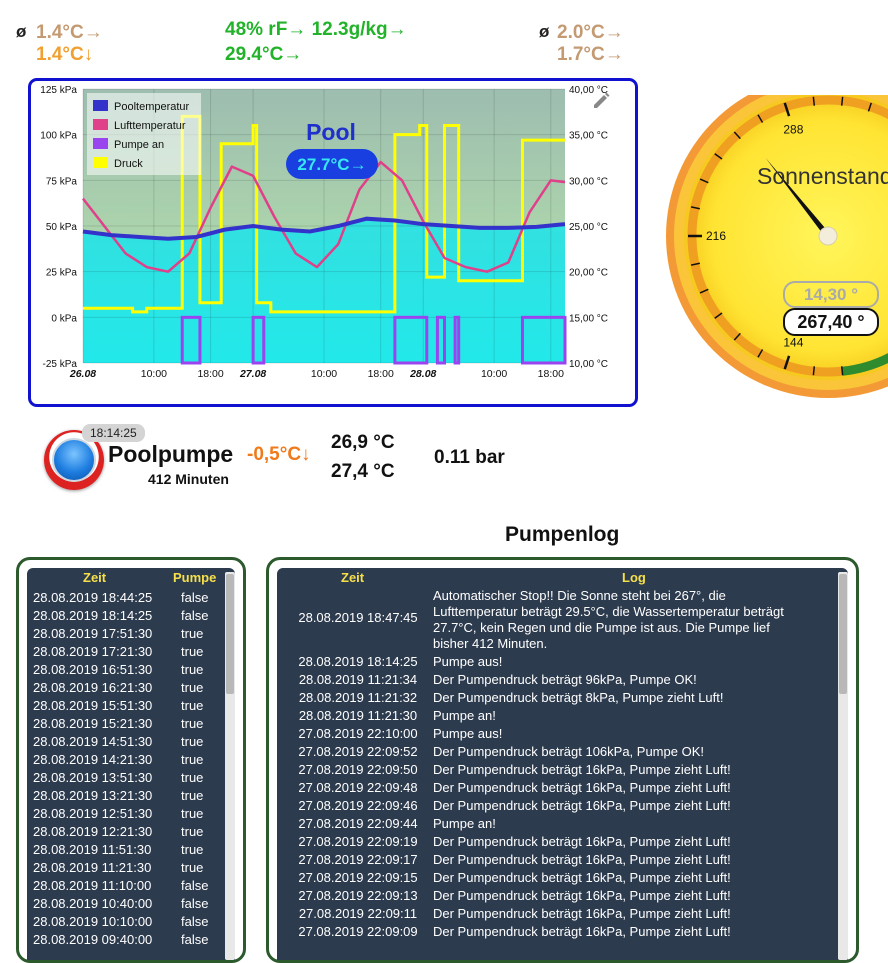 The image size is (888, 963). I want to click on left-axis-tick: -25 kPa, so click(60, 364).